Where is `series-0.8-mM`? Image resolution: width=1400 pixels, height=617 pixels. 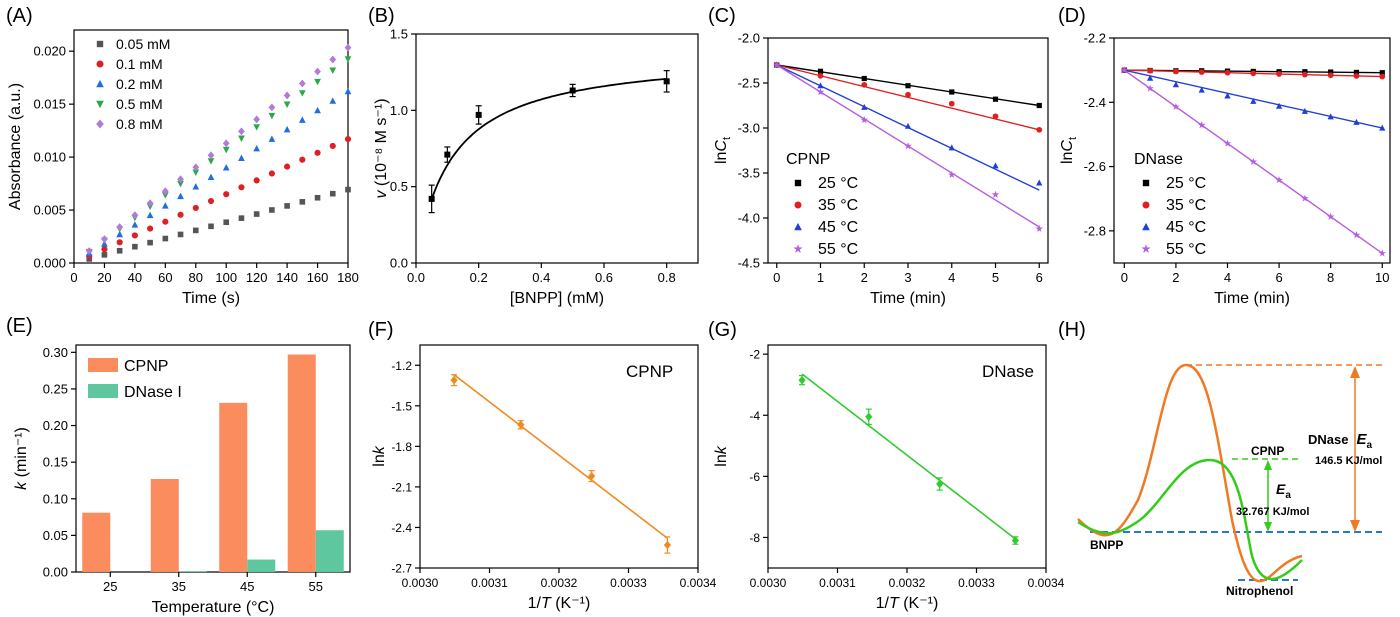 series-0.8-mM is located at coordinates (218, 149).